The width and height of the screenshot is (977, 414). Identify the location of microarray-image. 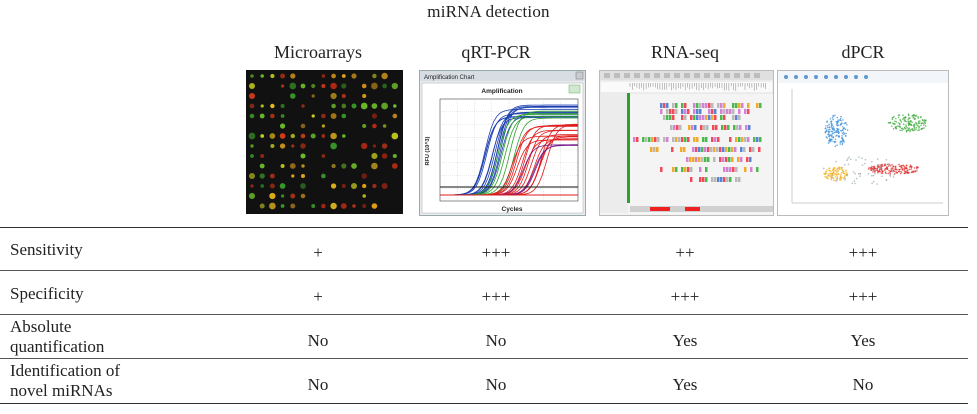
(324, 142).